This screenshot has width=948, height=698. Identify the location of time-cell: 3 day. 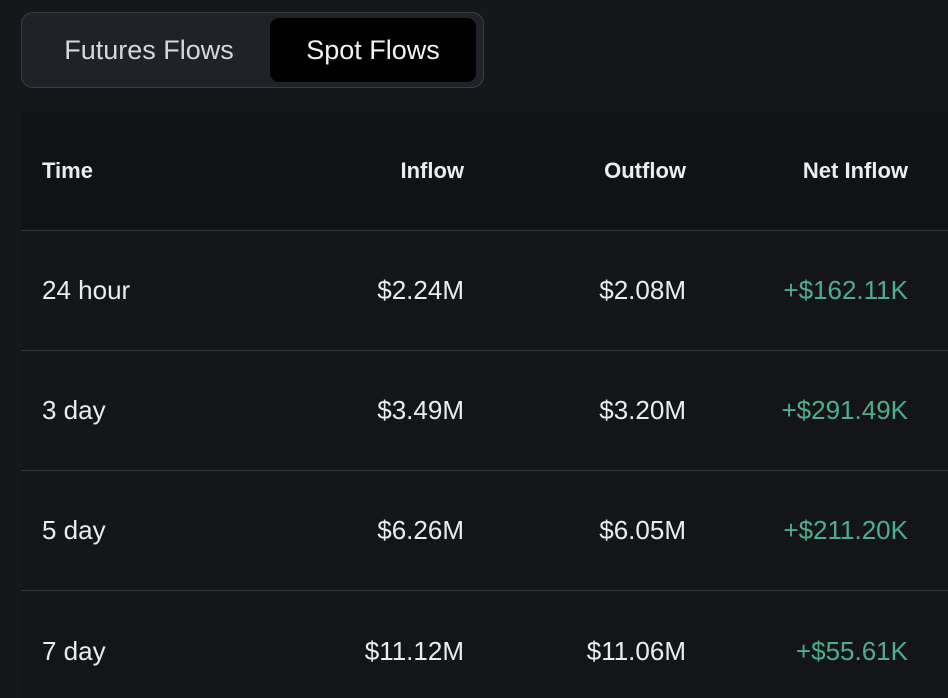
(74, 410).